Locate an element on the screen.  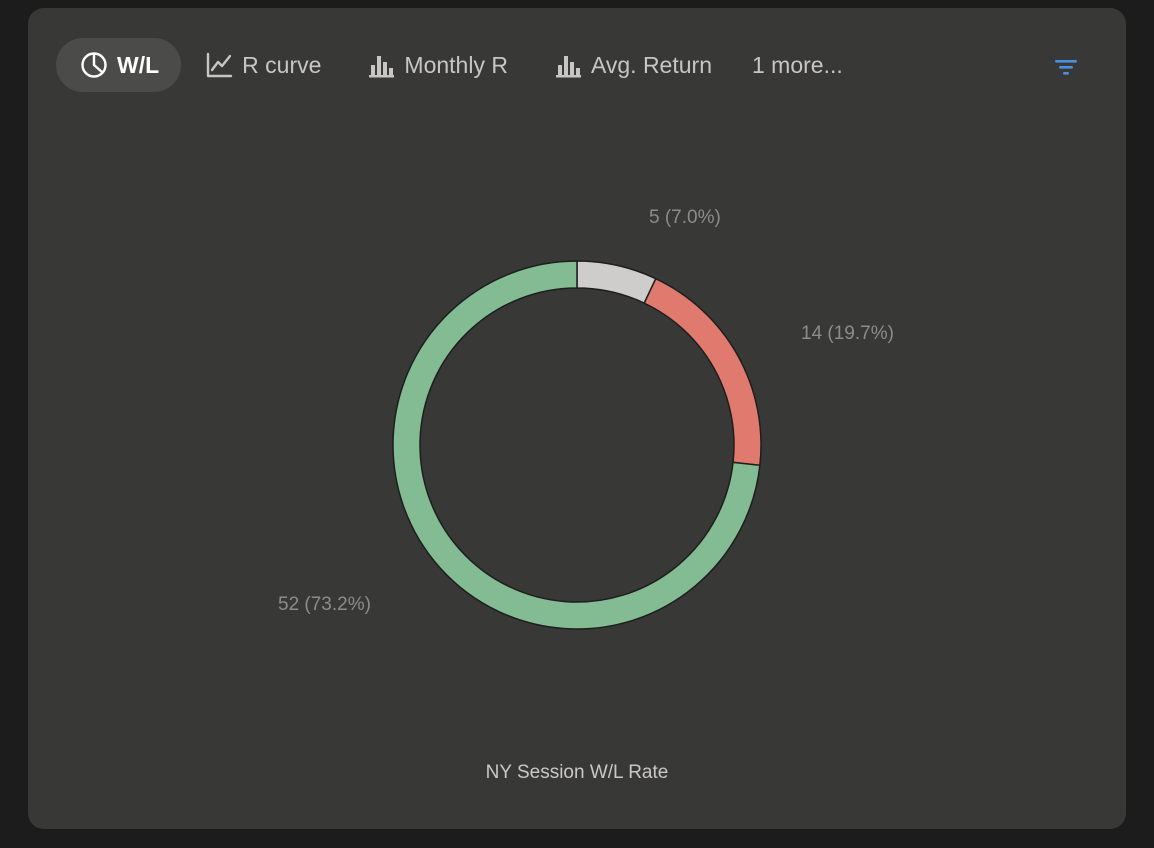
tab-r-curve: R curve is located at coordinates (262, 65).